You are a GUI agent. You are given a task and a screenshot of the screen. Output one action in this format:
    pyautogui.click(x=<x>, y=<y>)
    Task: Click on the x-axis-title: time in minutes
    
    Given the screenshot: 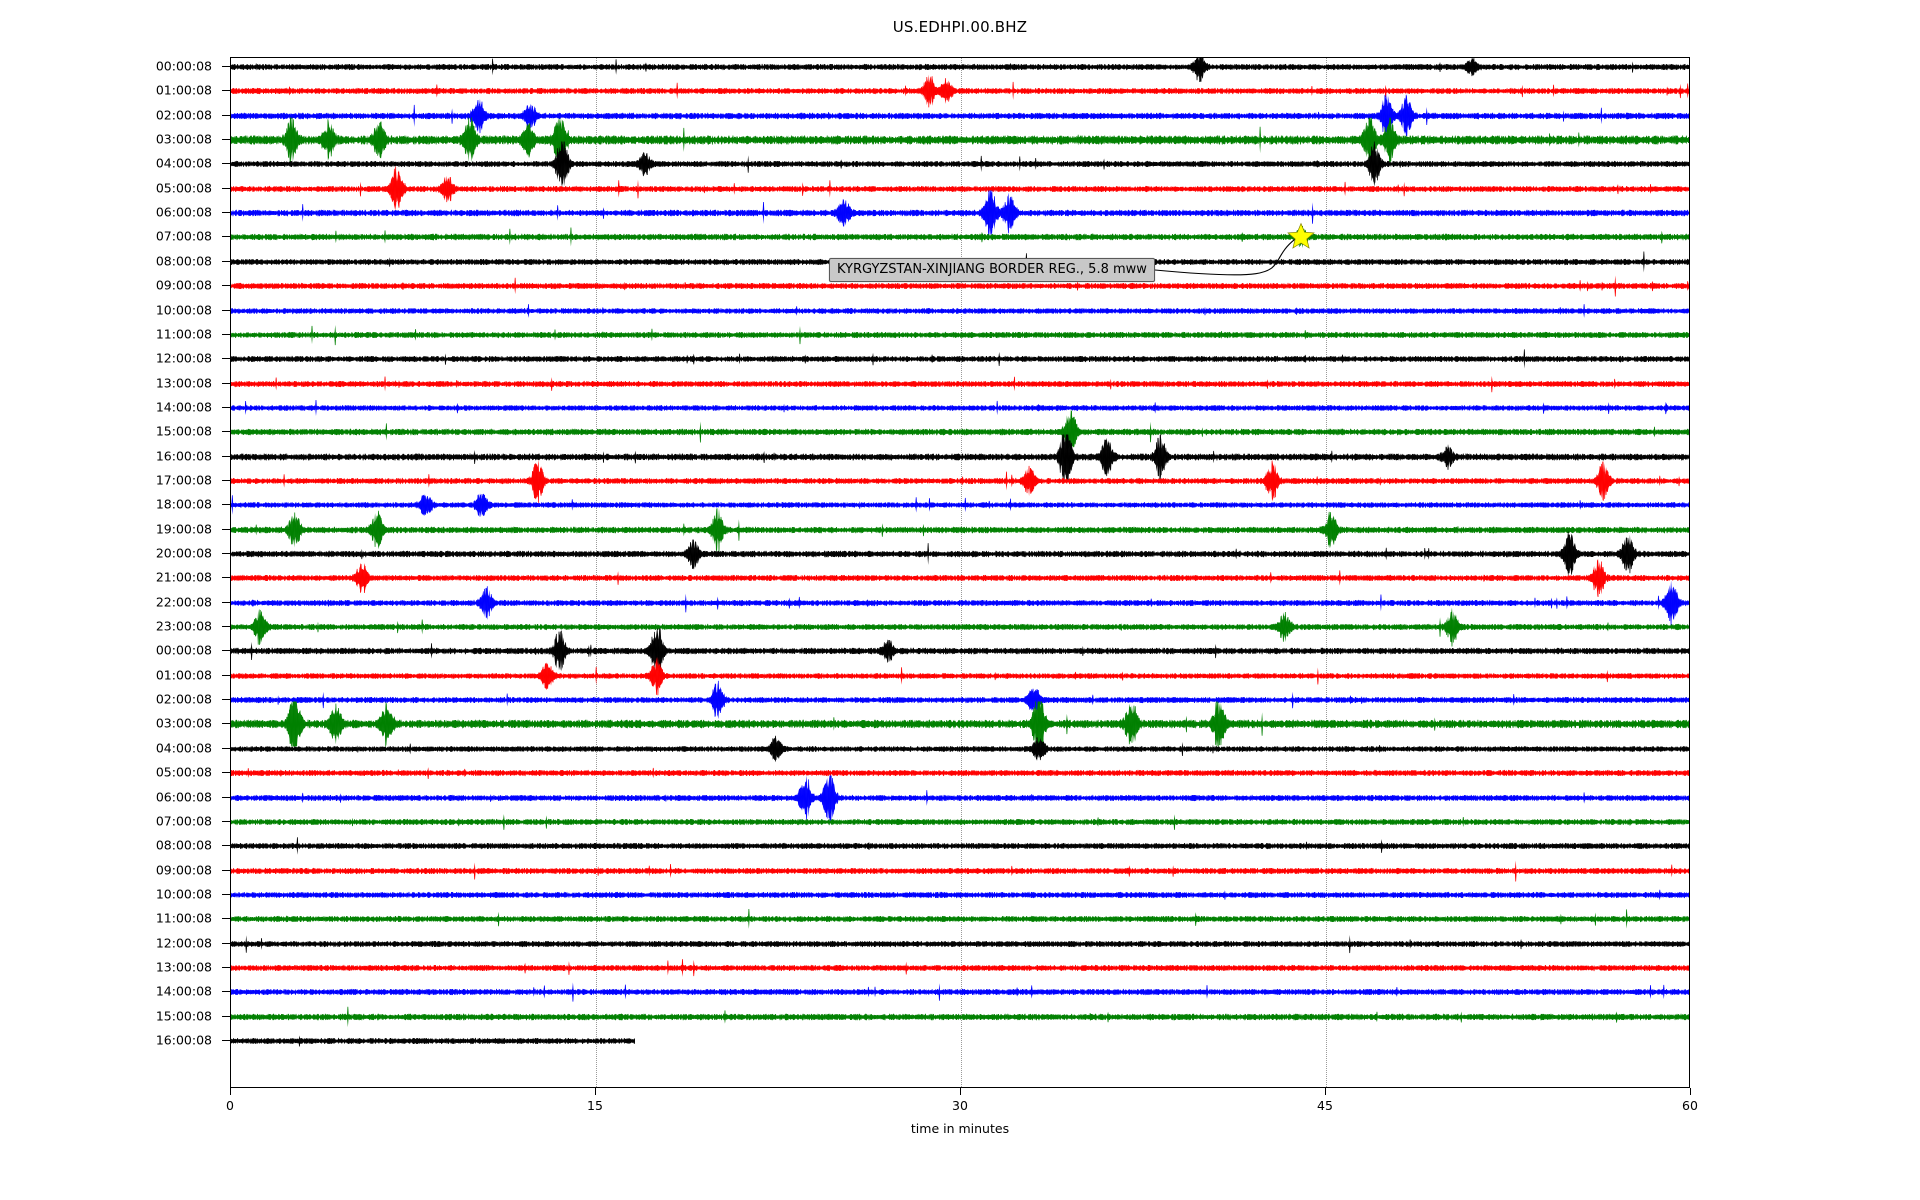 What is the action you would take?
    pyautogui.click(x=960, y=1128)
    